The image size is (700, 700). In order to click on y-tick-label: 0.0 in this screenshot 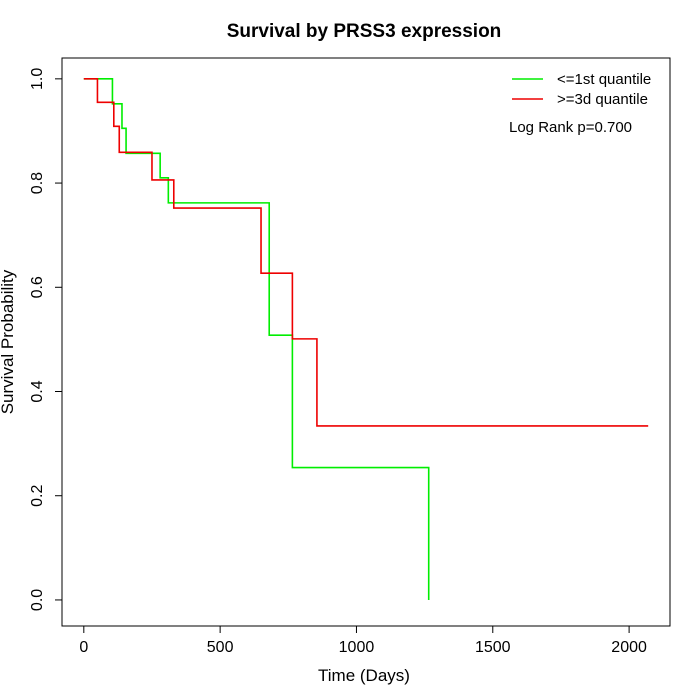, I will do `click(37, 600)`.